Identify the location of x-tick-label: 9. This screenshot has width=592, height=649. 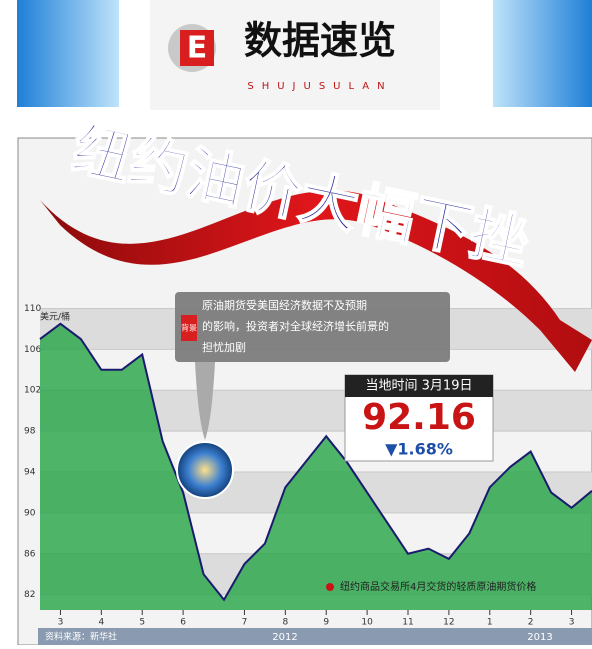
(326, 623).